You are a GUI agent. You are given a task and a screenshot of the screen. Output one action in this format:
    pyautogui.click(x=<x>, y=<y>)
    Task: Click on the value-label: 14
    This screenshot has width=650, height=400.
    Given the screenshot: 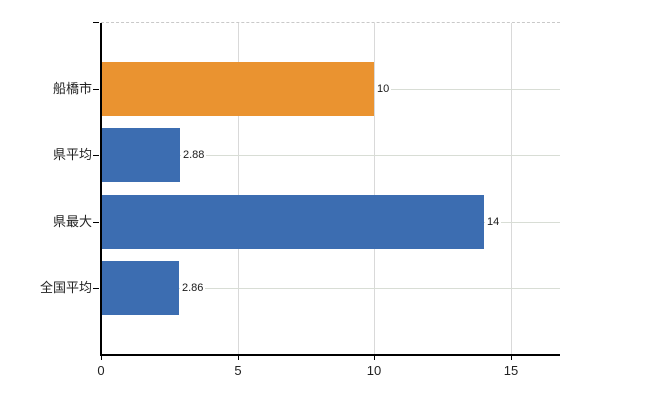 What is the action you would take?
    pyautogui.click(x=493, y=222)
    